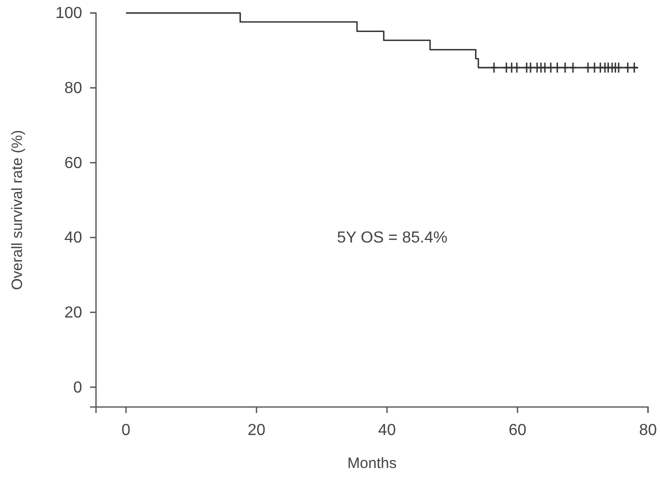  What do you see at coordinates (73, 163) in the screenshot?
I see `y-tick-label: 60` at bounding box center [73, 163].